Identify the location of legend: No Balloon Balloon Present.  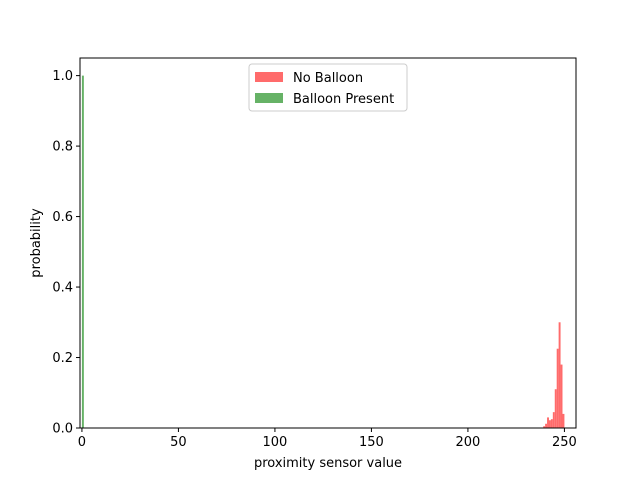
(328, 87).